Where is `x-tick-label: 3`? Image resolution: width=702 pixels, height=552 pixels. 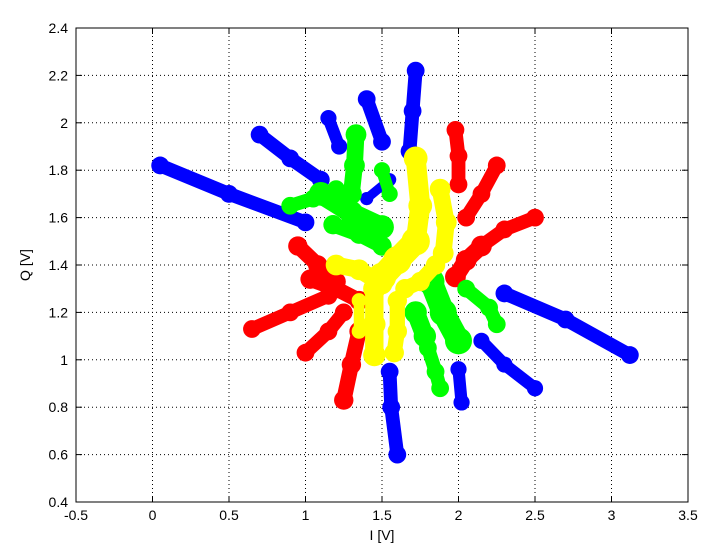 x-tick-label: 3 is located at coordinates (612, 515).